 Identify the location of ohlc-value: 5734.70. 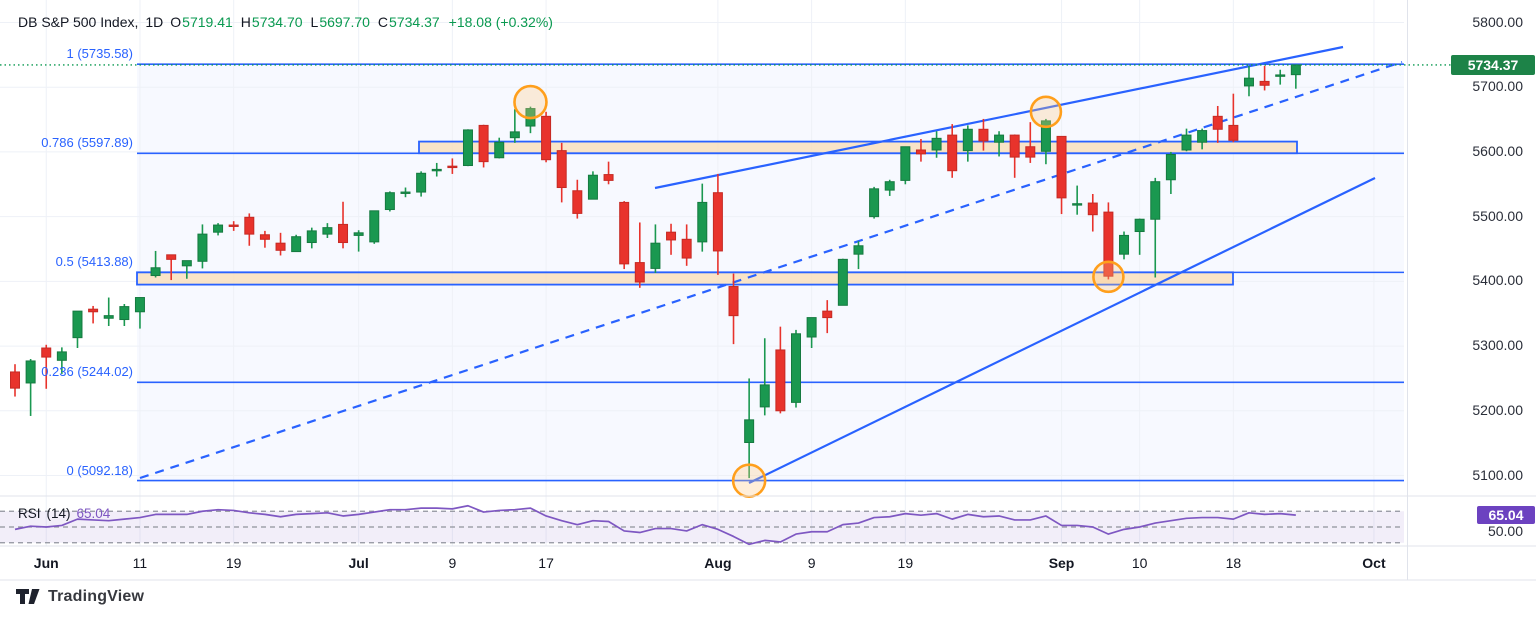
(277, 22).